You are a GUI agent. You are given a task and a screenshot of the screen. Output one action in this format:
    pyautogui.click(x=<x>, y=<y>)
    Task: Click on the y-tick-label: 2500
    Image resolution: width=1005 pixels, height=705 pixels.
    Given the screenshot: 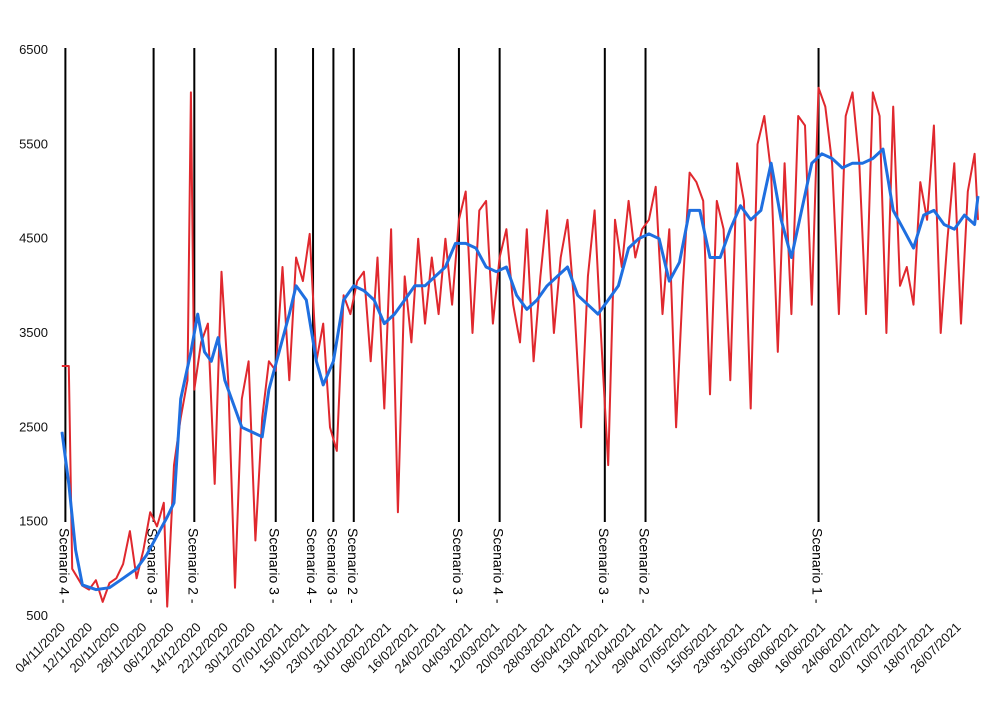 What is the action you would take?
    pyautogui.click(x=33, y=426)
    